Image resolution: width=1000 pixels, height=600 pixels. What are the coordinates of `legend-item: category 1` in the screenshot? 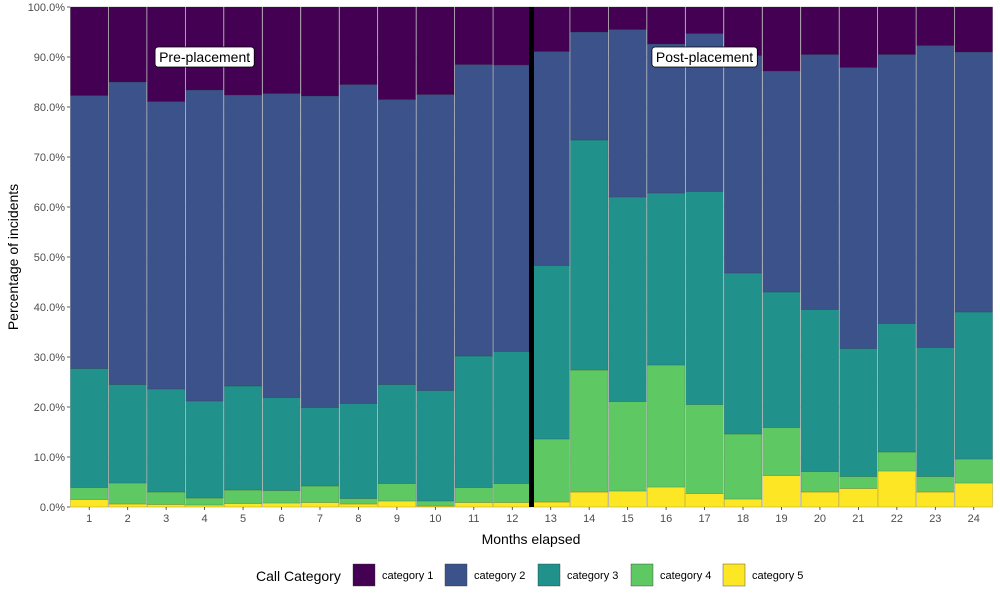 It's located at (392, 575).